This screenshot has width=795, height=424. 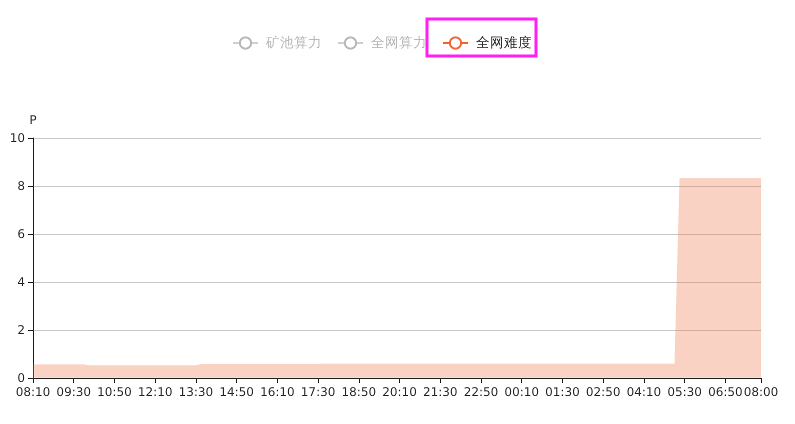 I want to click on x-tick-label: 21:30, so click(x=440, y=392).